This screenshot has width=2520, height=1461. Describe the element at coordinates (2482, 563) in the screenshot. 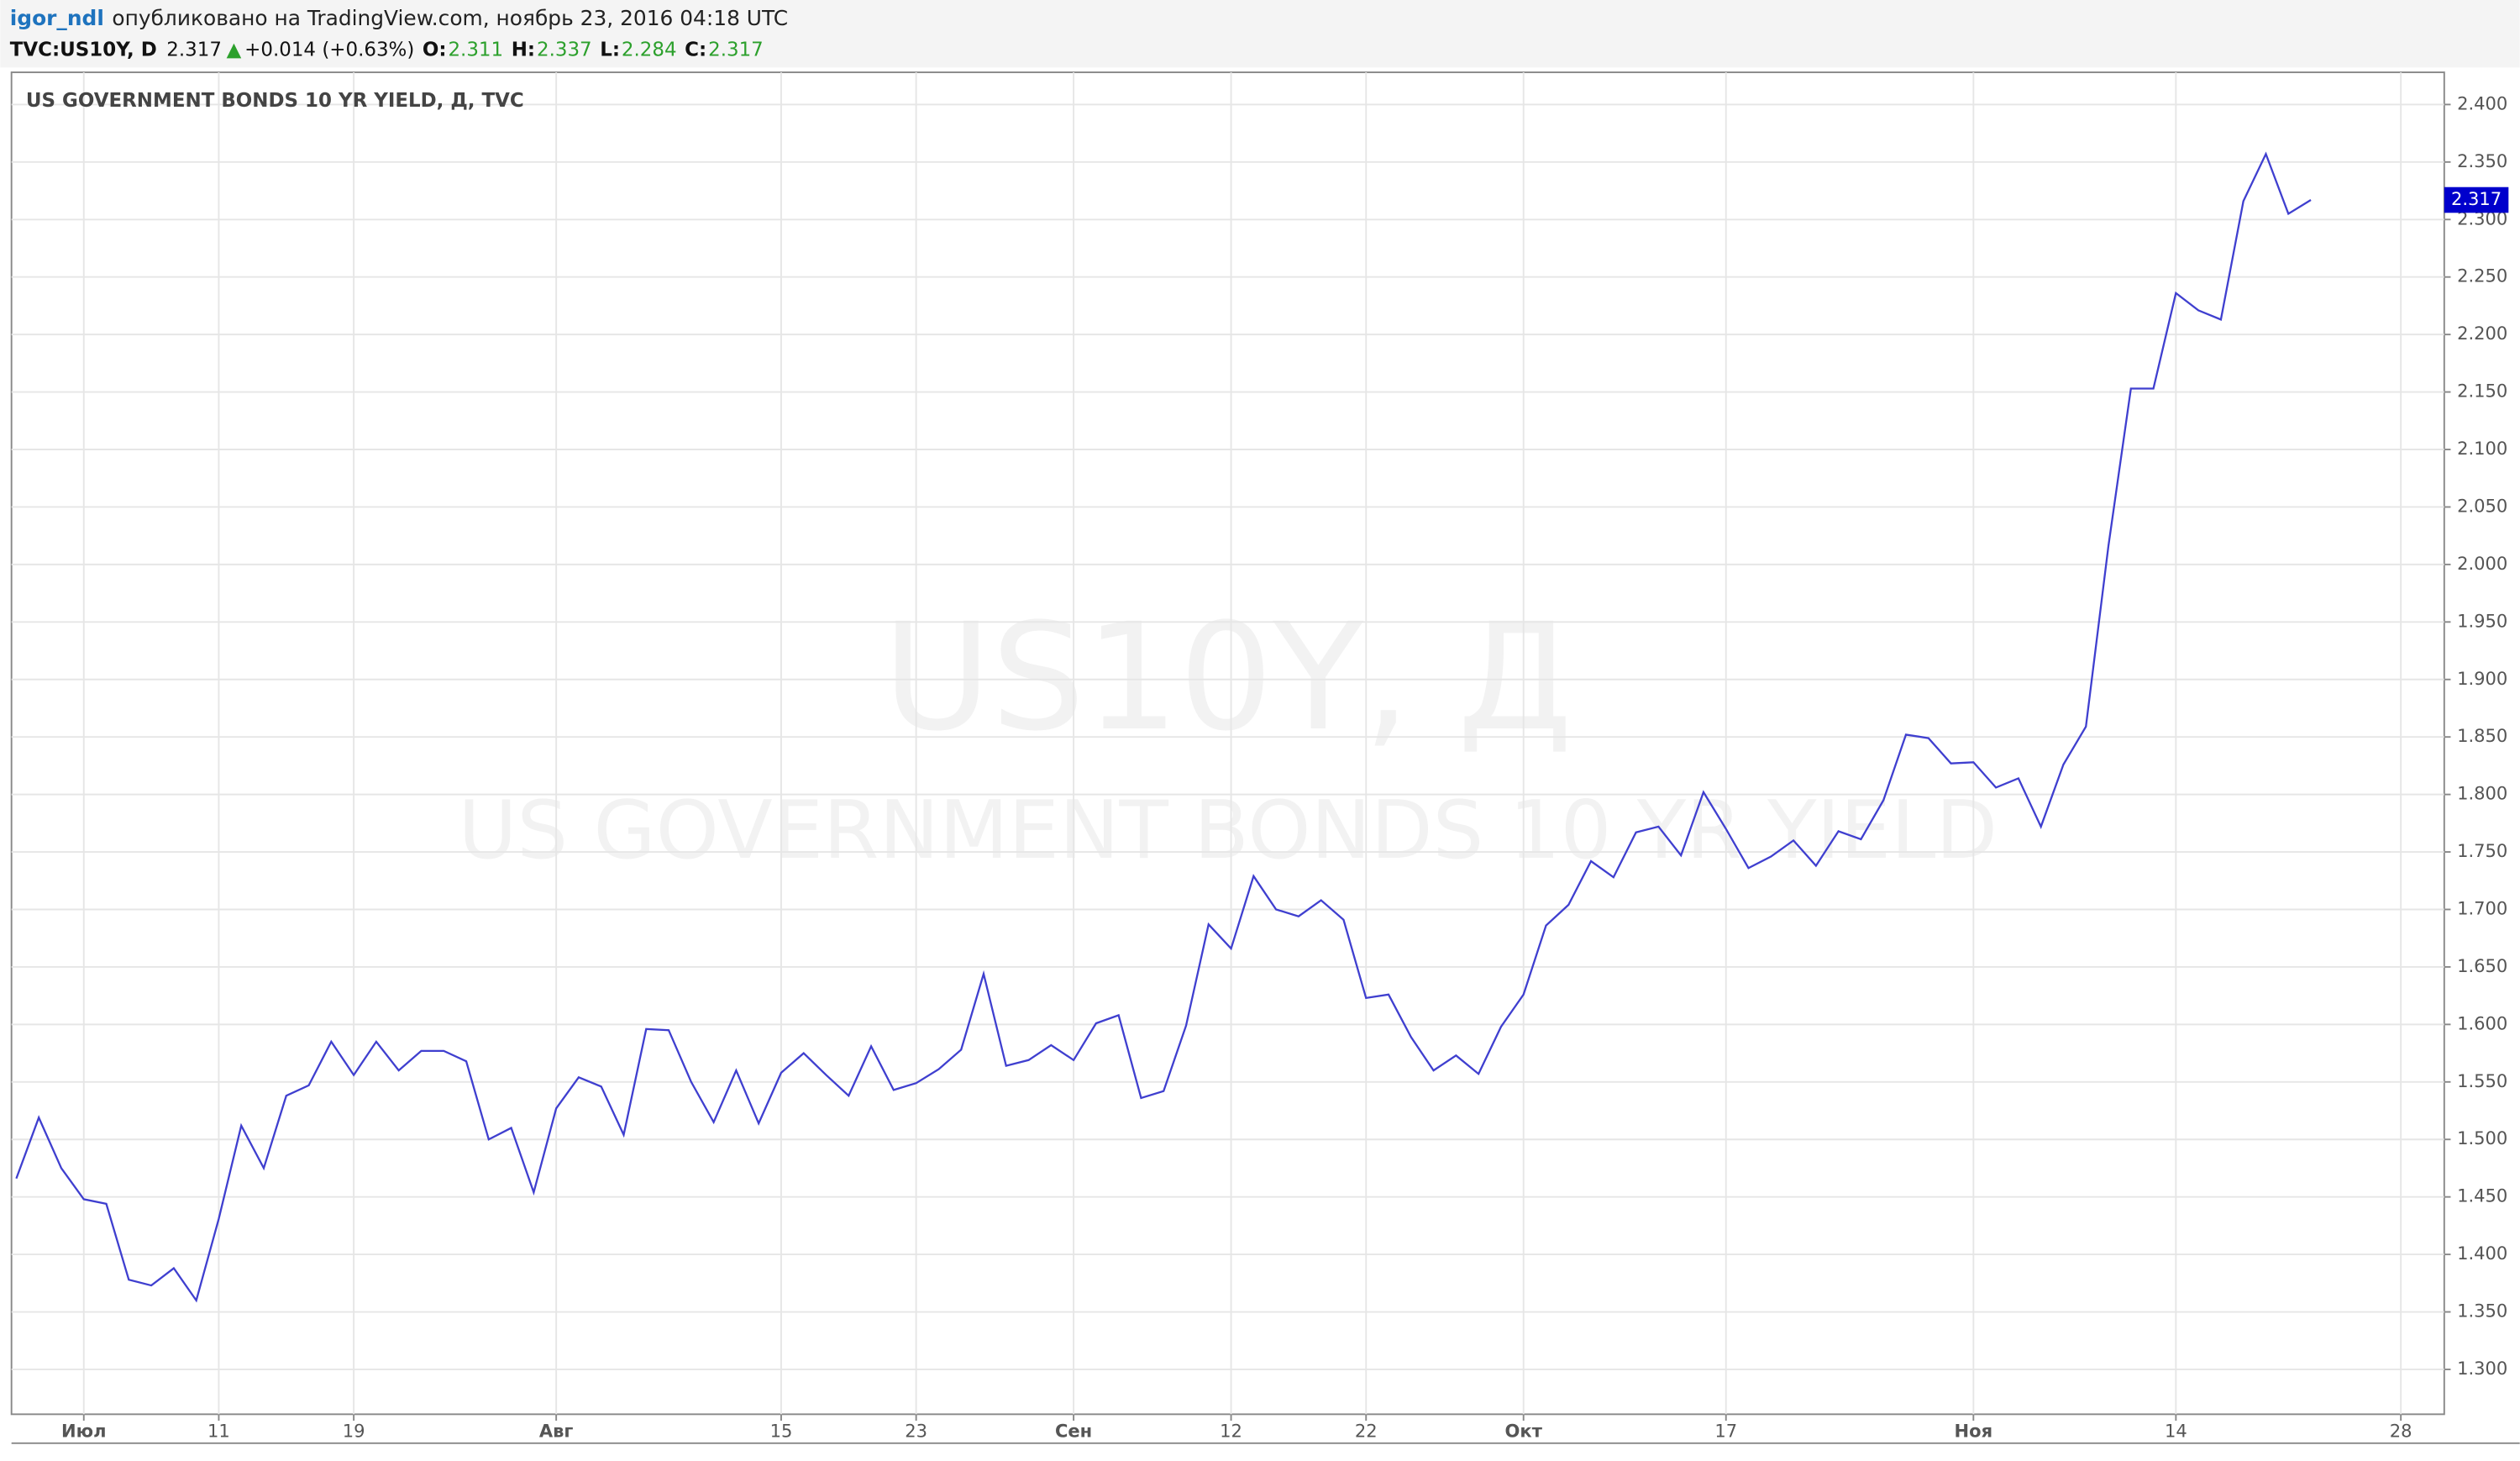

I see `y-tick-label: 2.000` at that location.